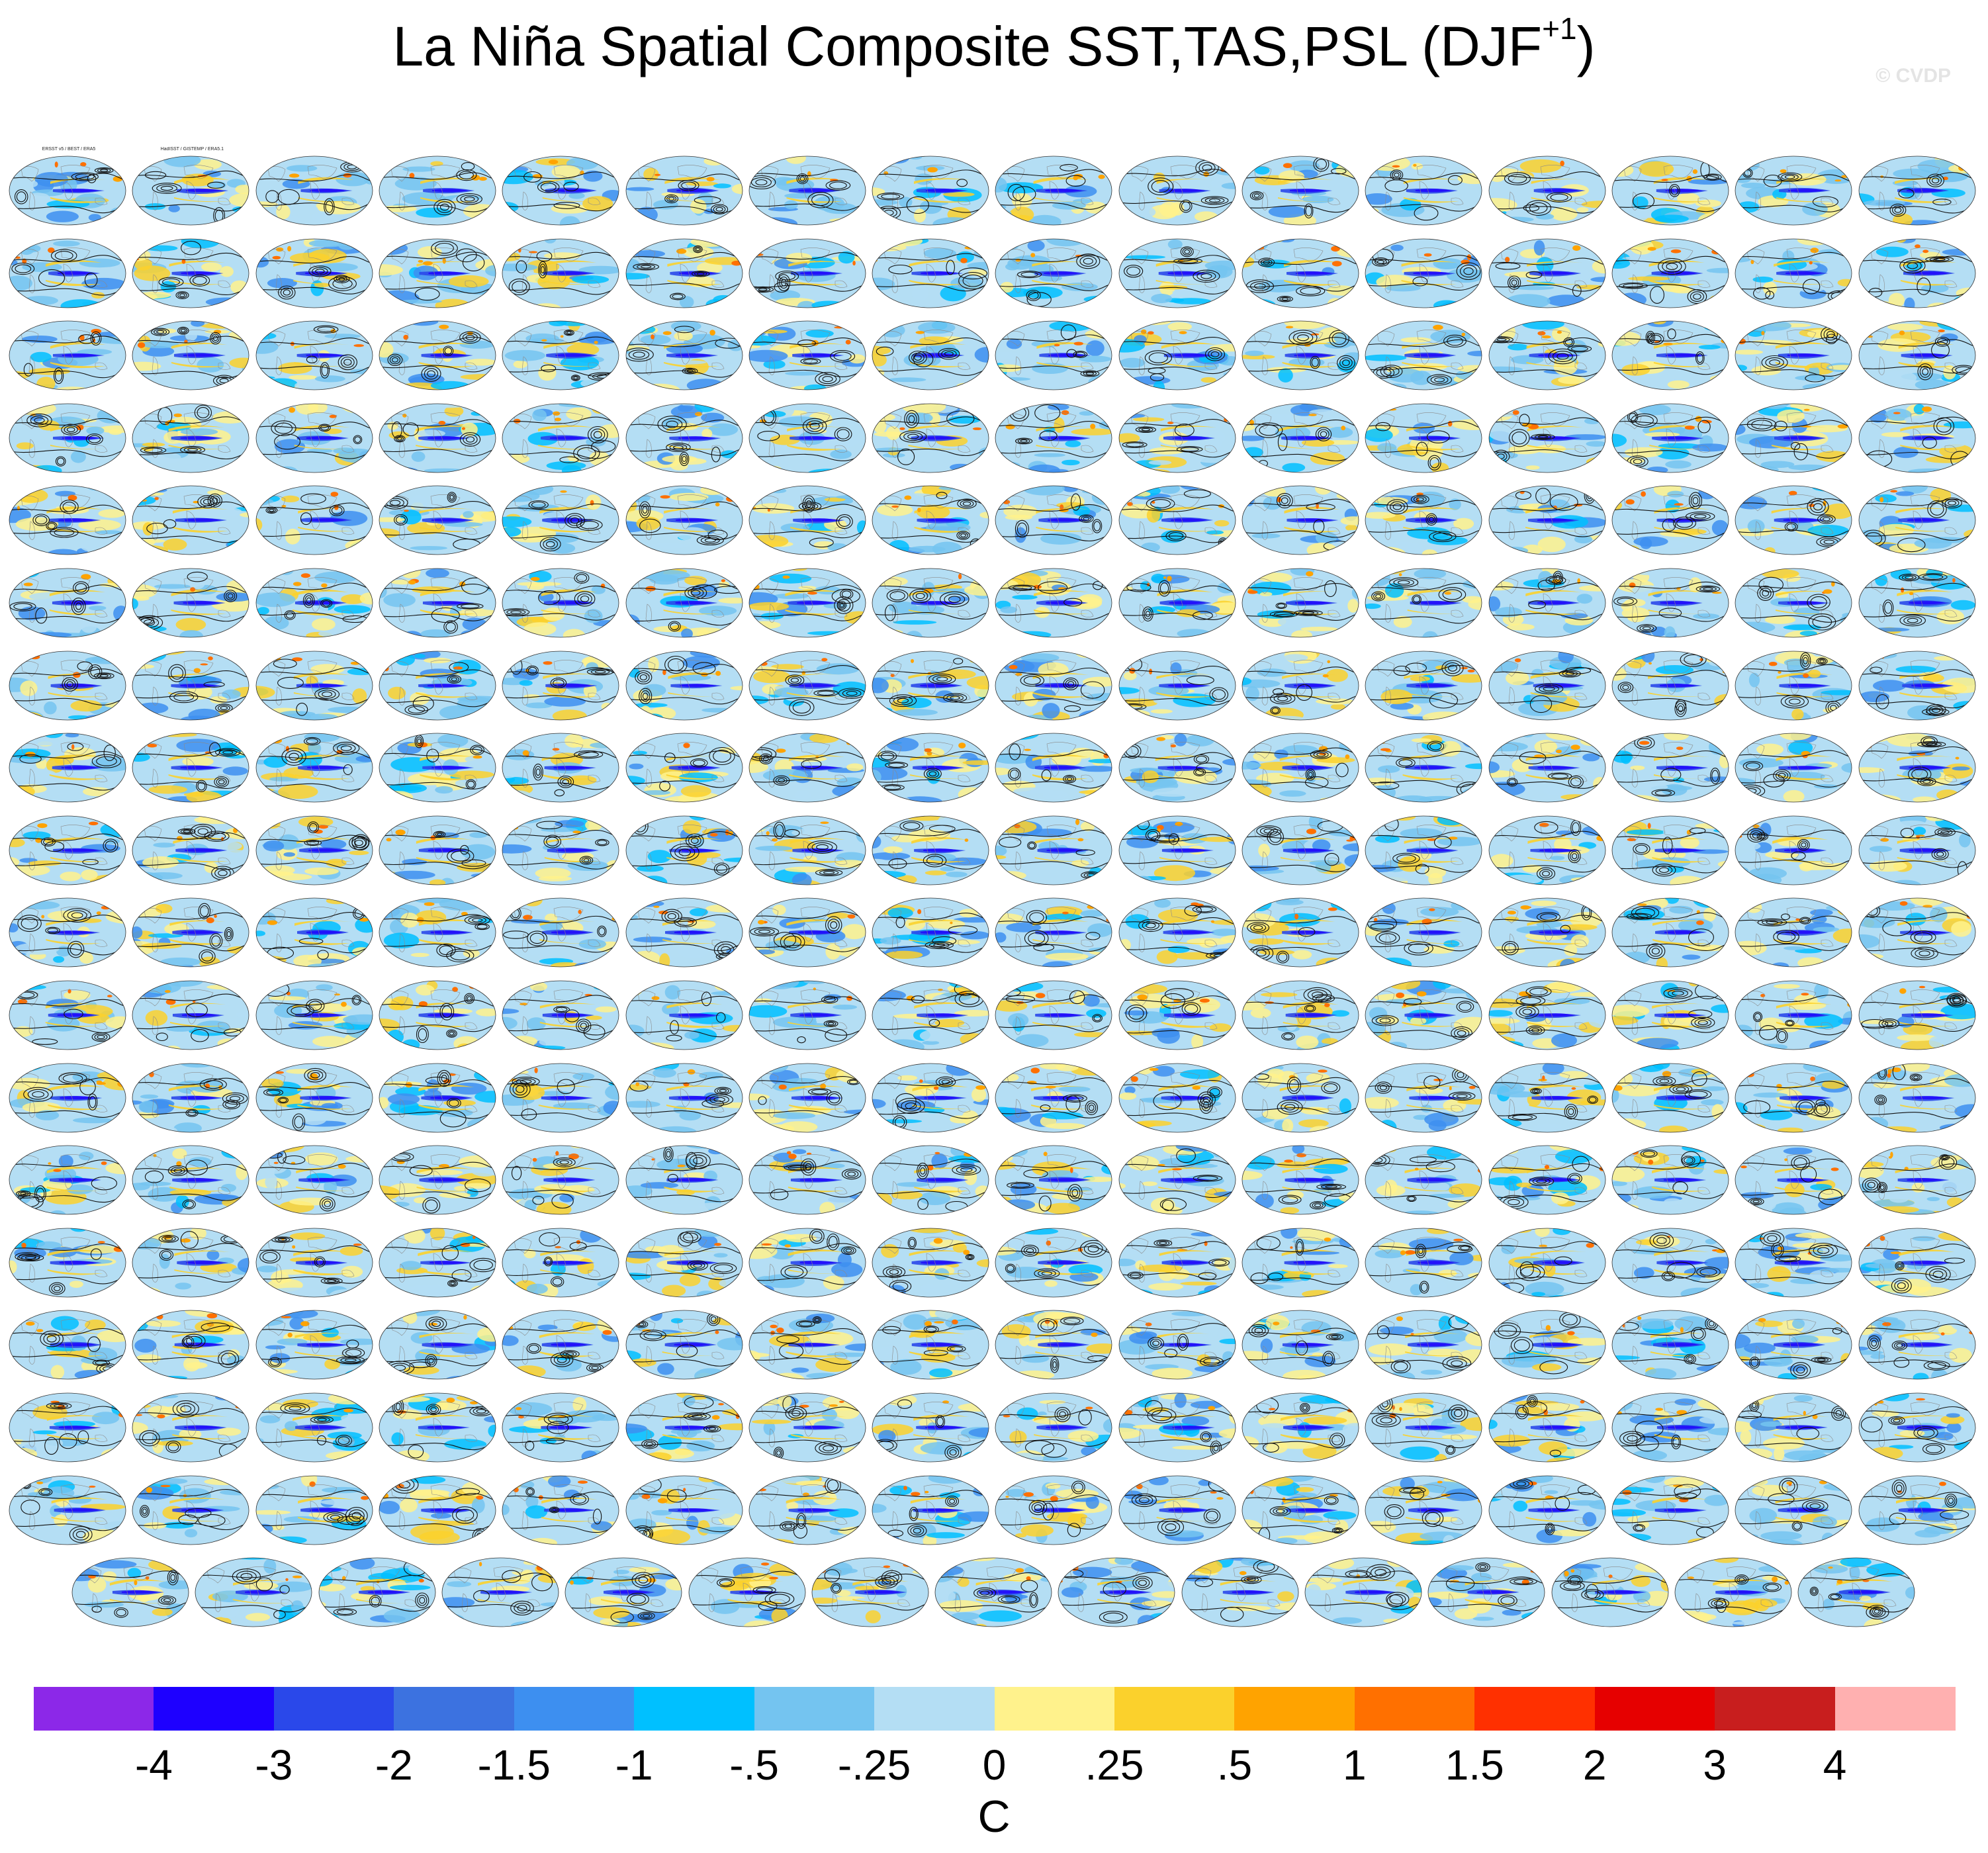 Image resolution: width=1988 pixels, height=1853 pixels. Describe the element at coordinates (1835, 1765) in the screenshot. I see `colorbar-tick-label: 4` at that location.